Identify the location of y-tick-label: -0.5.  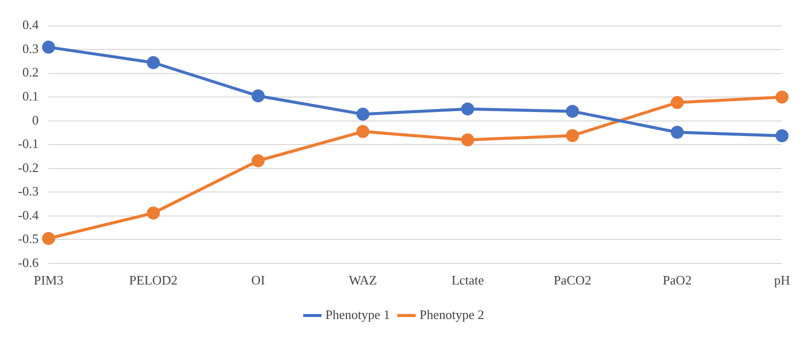
(28, 238).